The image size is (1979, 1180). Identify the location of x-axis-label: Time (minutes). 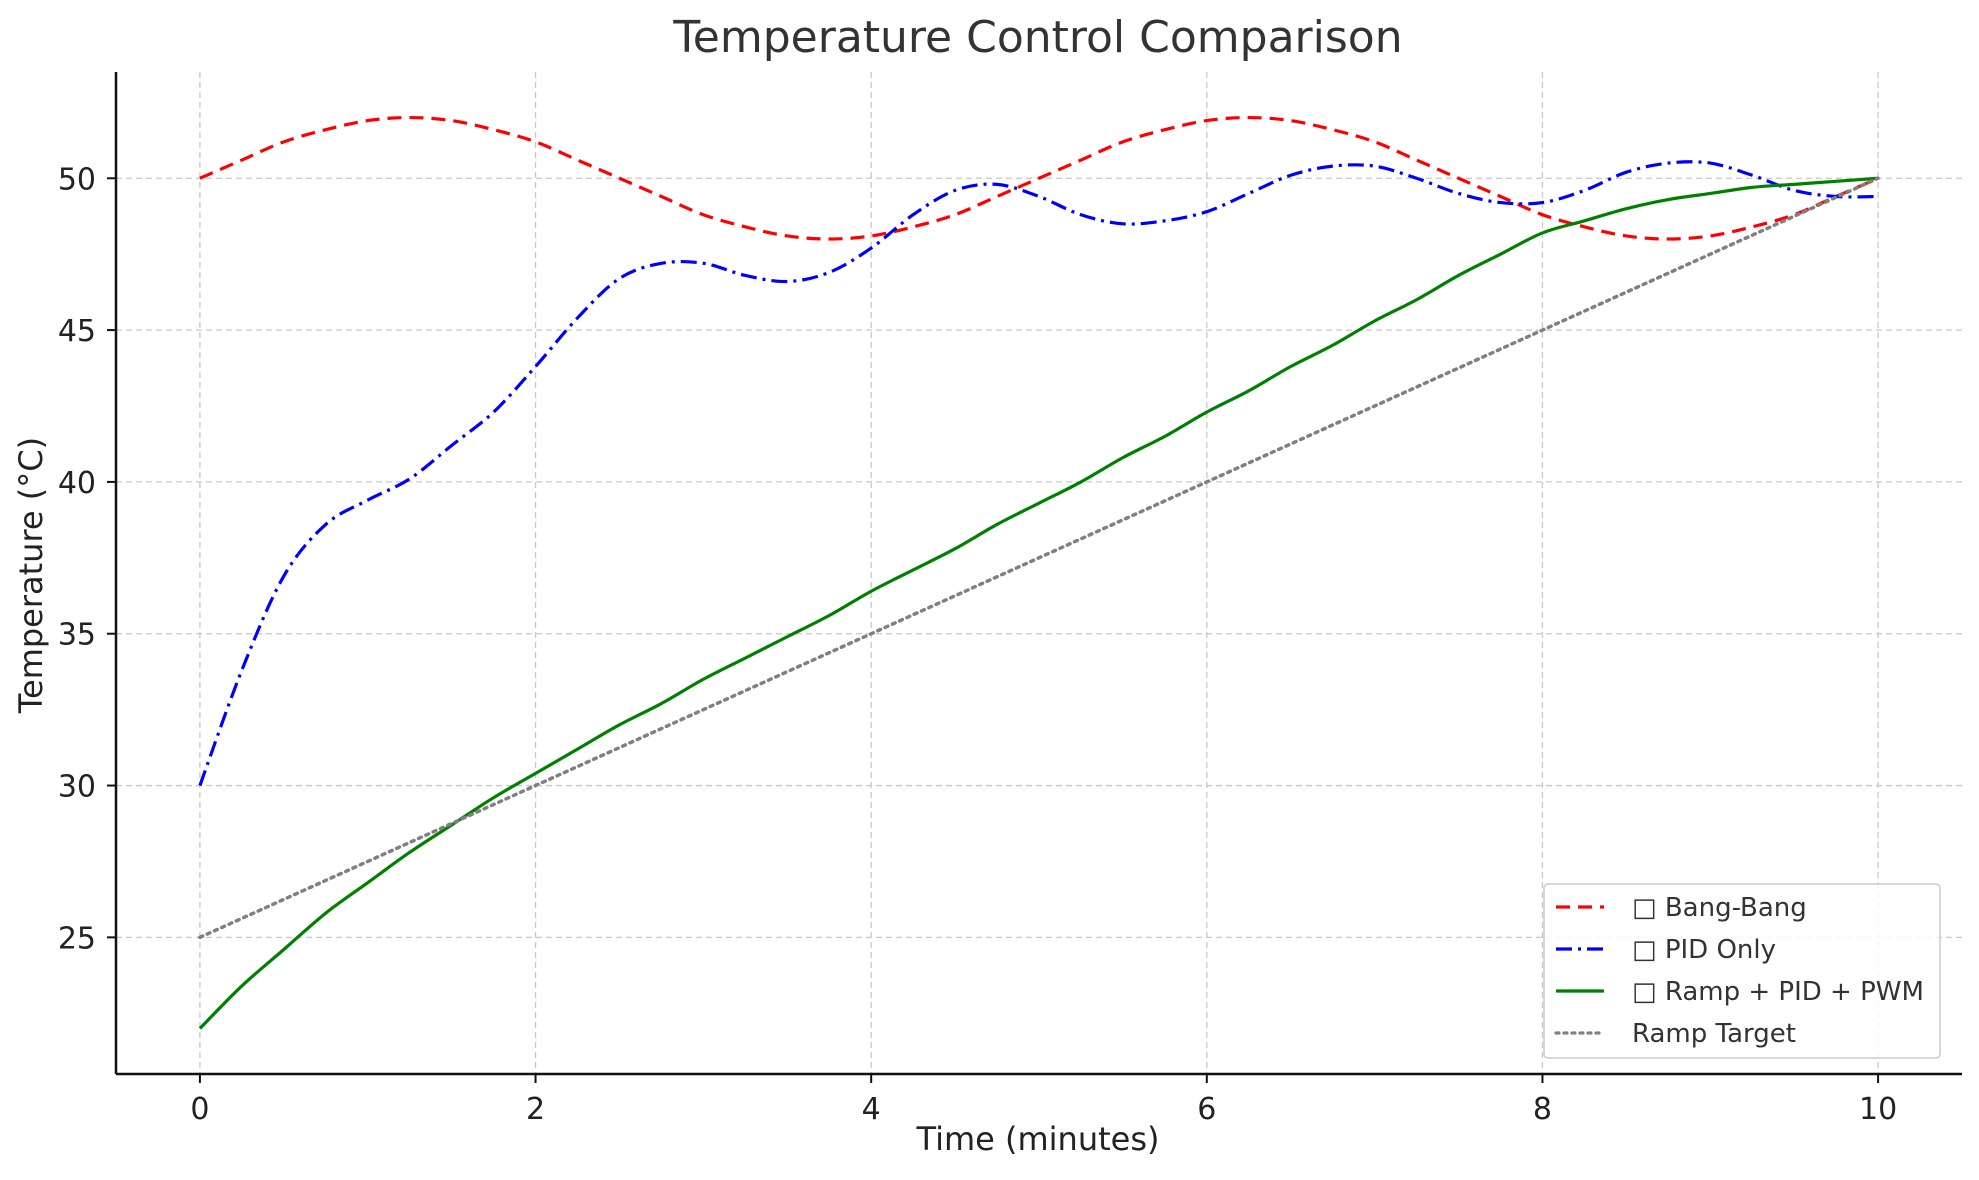
(1038, 1139).